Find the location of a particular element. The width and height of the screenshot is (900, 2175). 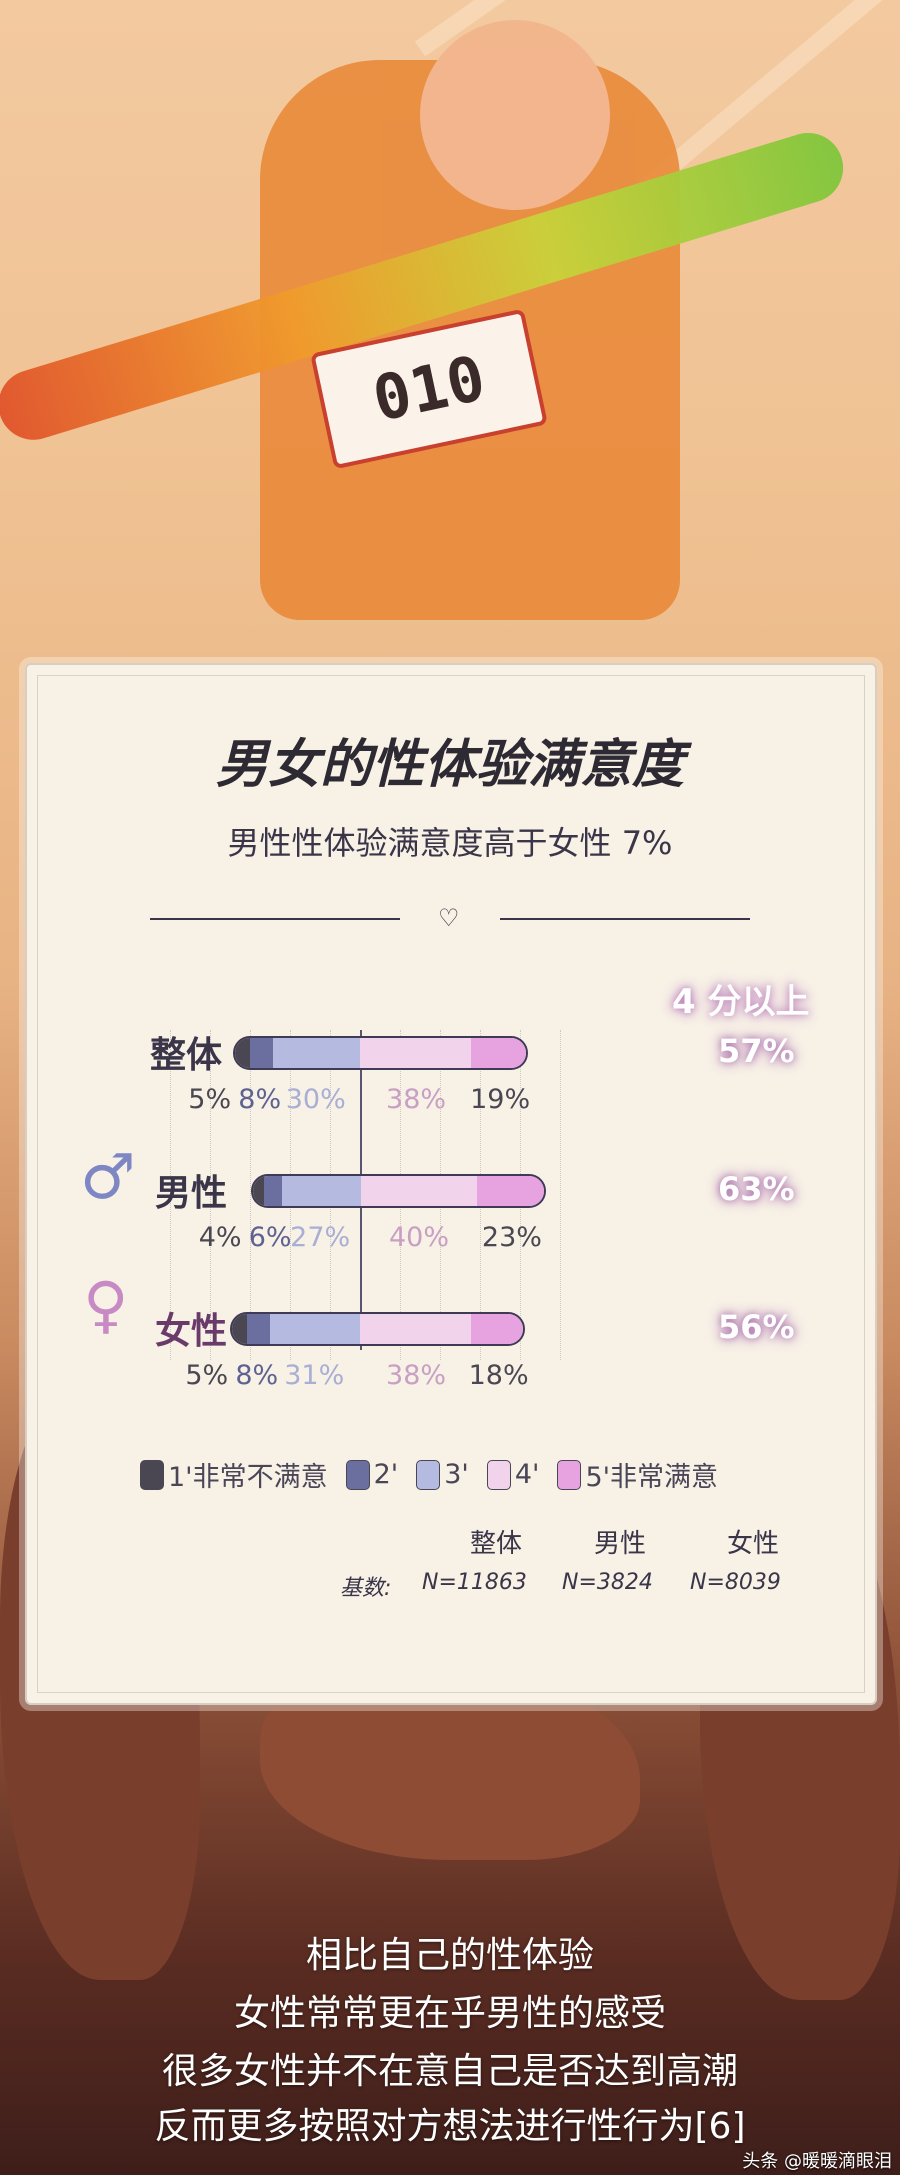

heart-icon: ♡ is located at coordinates (449, 918).